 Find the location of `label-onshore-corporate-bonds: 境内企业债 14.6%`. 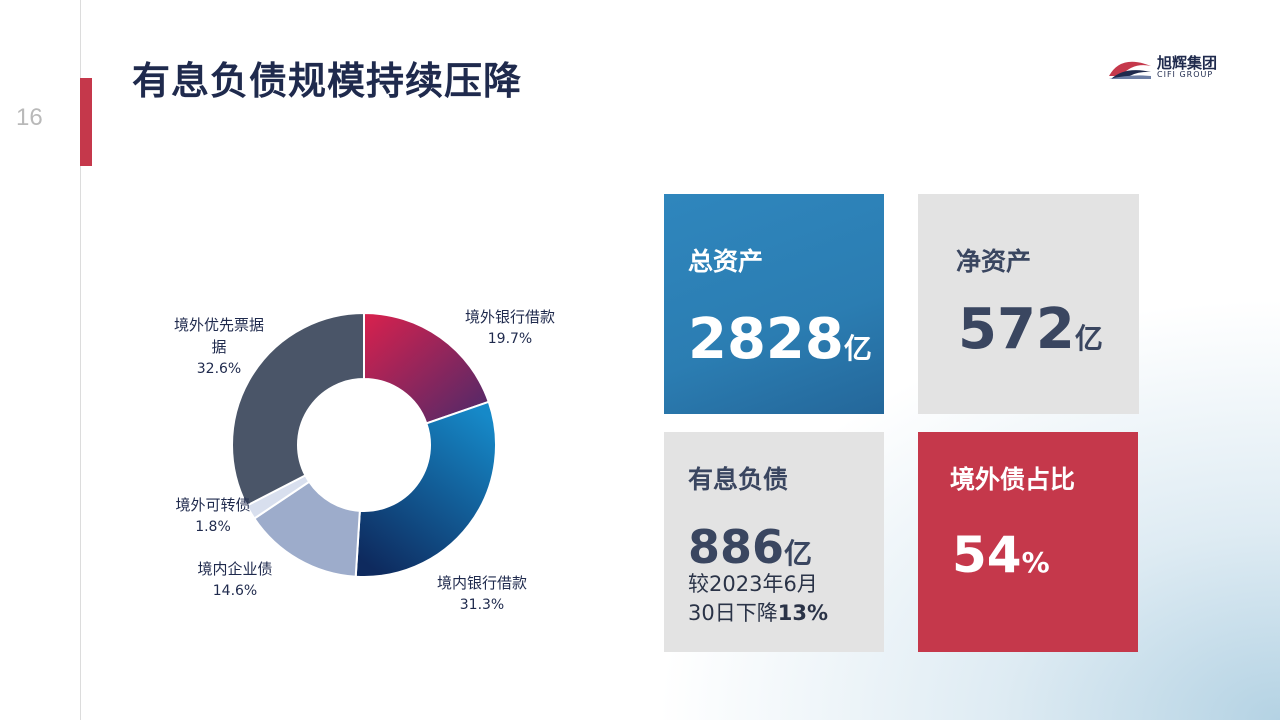

label-onshore-corporate-bonds: 境内企业债 14.6% is located at coordinates (235, 580).